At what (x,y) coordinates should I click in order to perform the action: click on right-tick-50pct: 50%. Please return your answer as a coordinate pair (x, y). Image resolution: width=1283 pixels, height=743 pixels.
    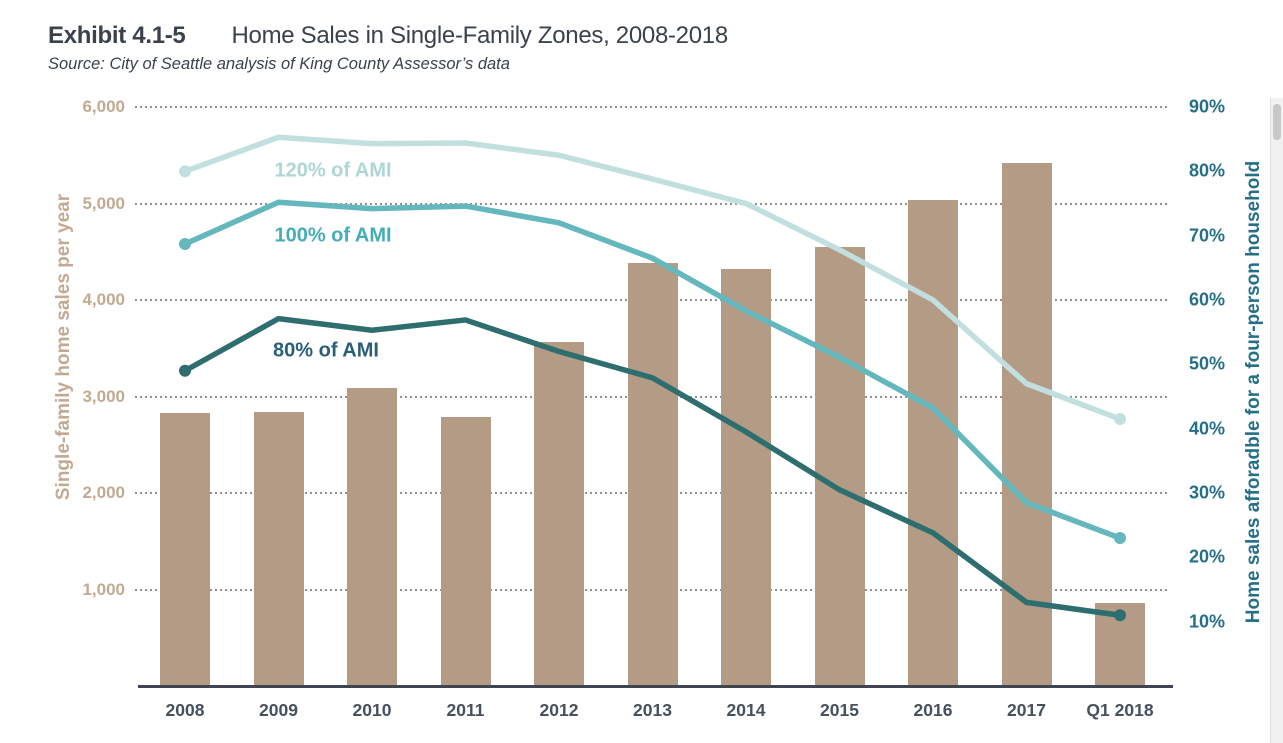
    Looking at the image, I should click on (1207, 363).